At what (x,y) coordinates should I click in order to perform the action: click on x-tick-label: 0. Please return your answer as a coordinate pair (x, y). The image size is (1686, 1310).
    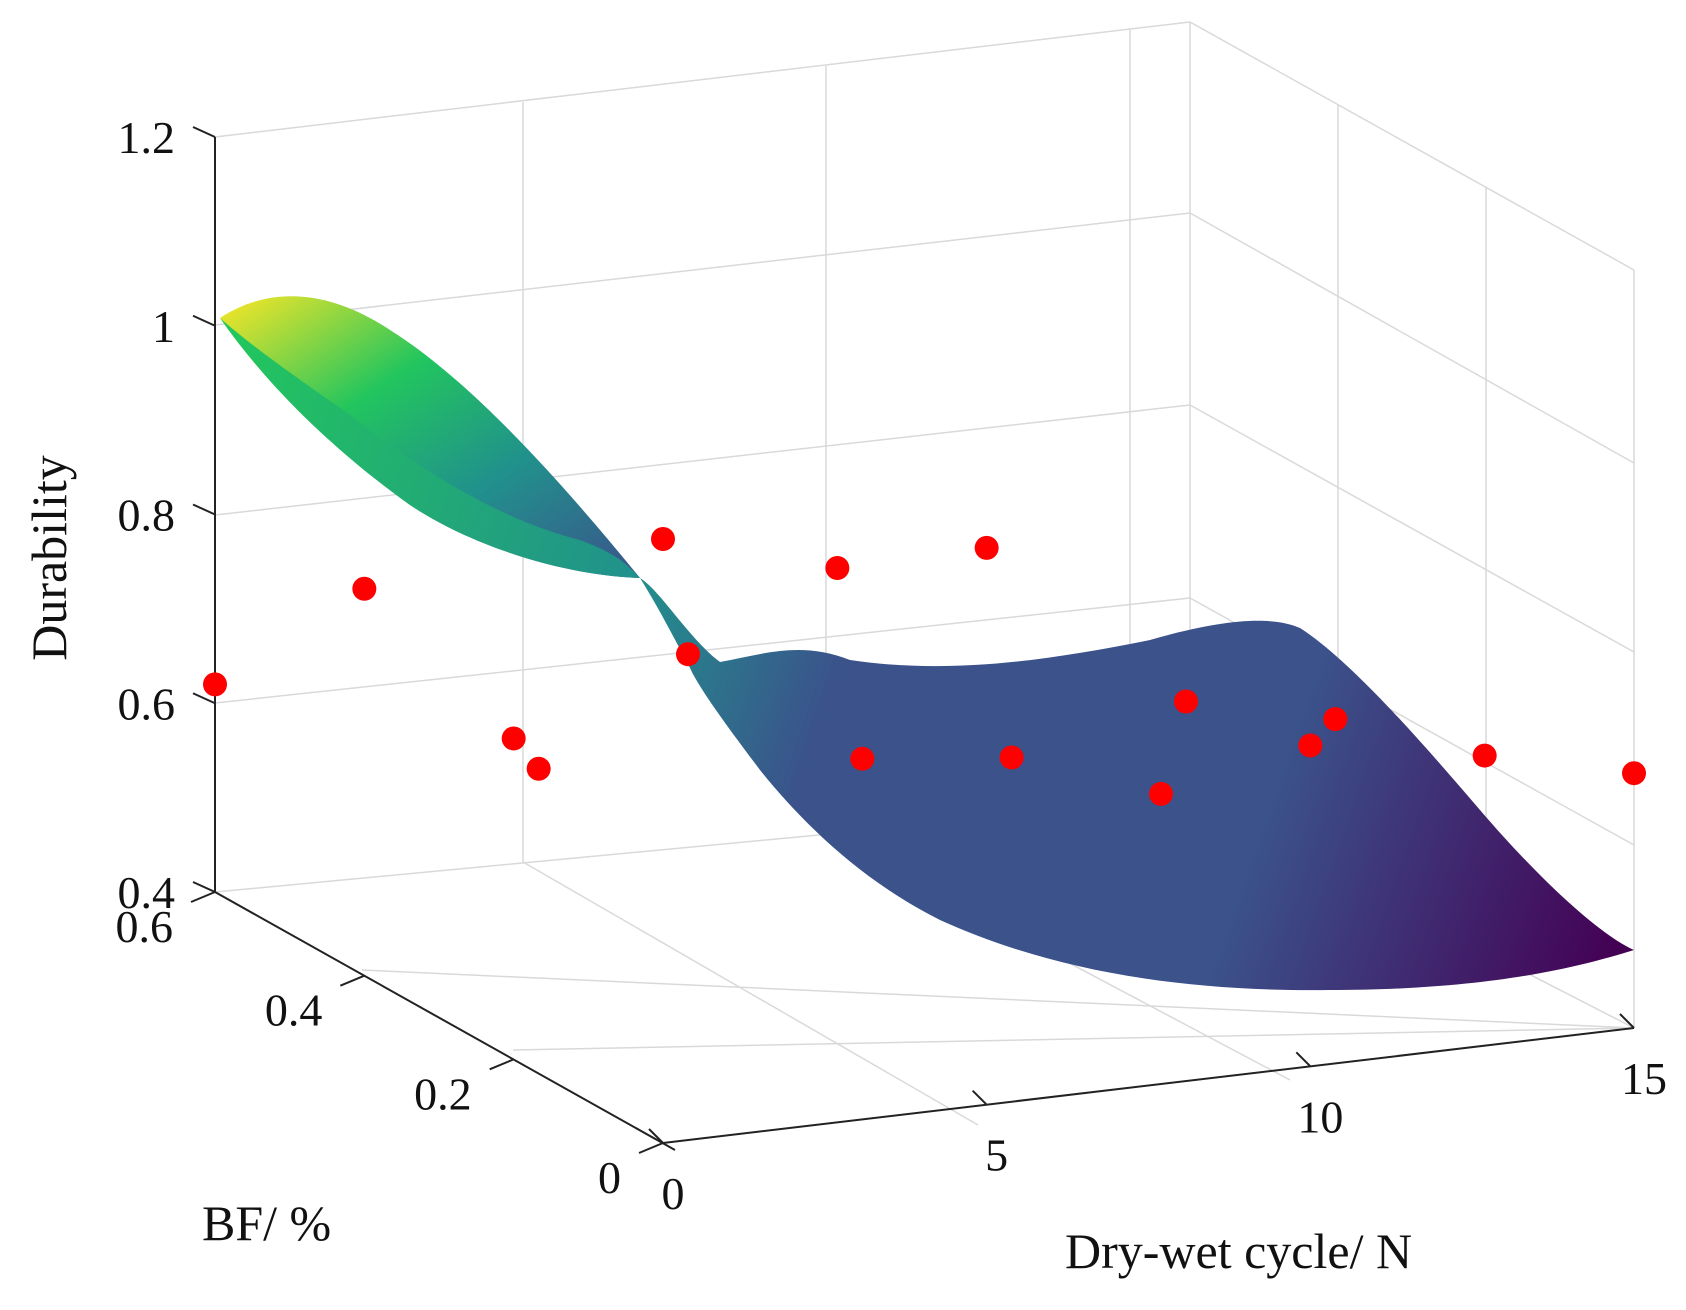
    Looking at the image, I should click on (673, 1193).